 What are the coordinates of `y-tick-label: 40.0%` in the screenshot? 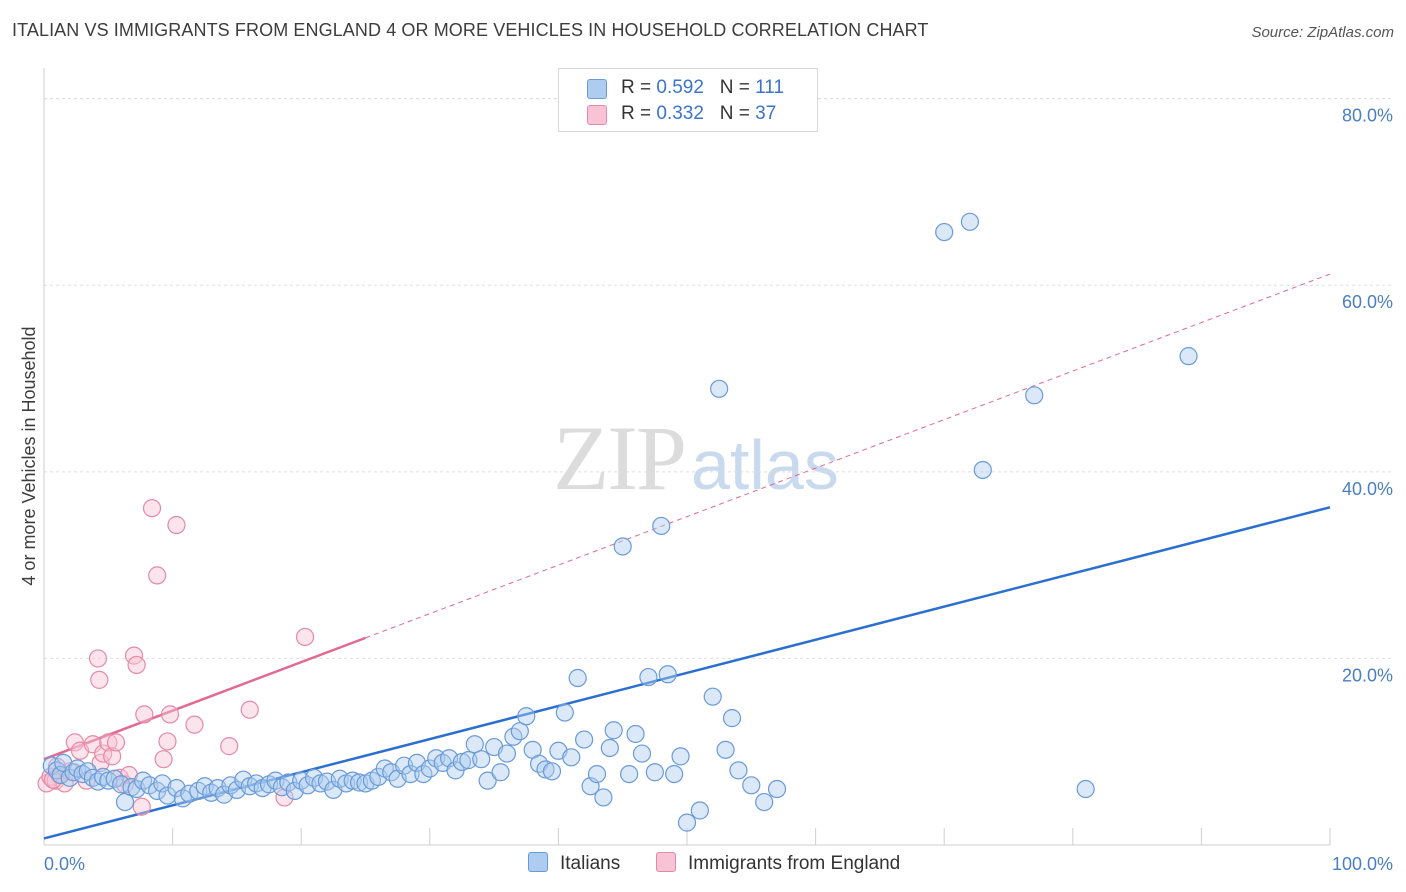 It's located at (1367, 489).